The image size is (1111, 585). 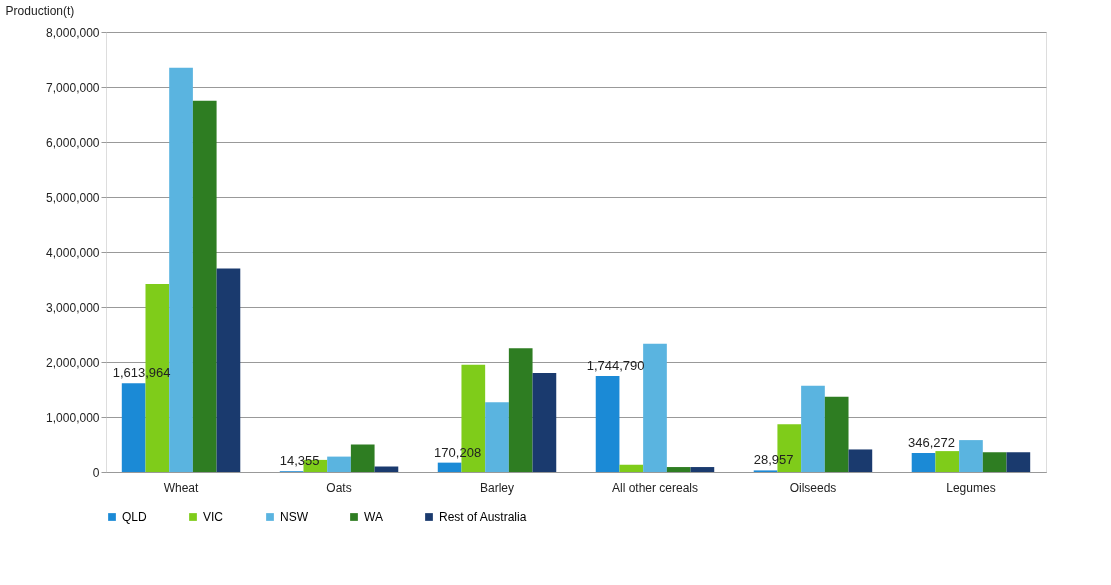 What do you see at coordinates (96, 472) in the screenshot?
I see `y-tick-label: 0` at bounding box center [96, 472].